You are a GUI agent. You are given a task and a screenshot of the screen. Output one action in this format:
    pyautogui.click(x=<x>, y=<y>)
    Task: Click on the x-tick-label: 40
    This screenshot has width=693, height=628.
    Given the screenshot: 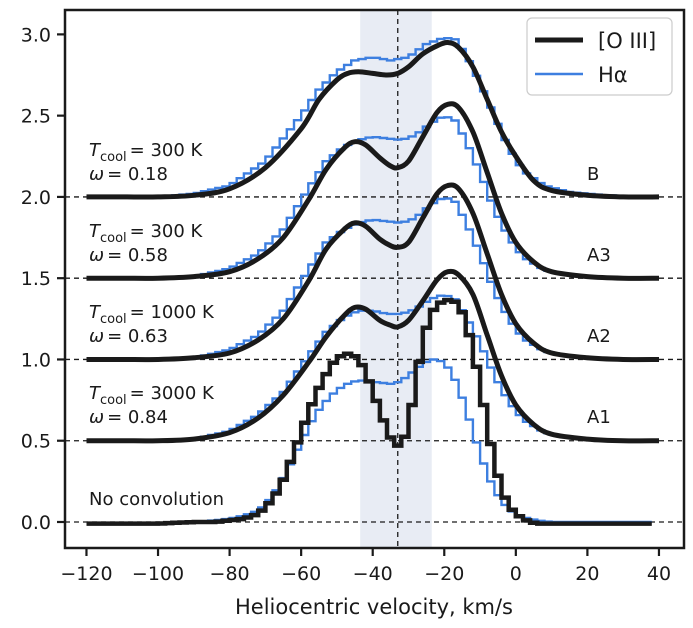 What is the action you would take?
    pyautogui.click(x=659, y=574)
    